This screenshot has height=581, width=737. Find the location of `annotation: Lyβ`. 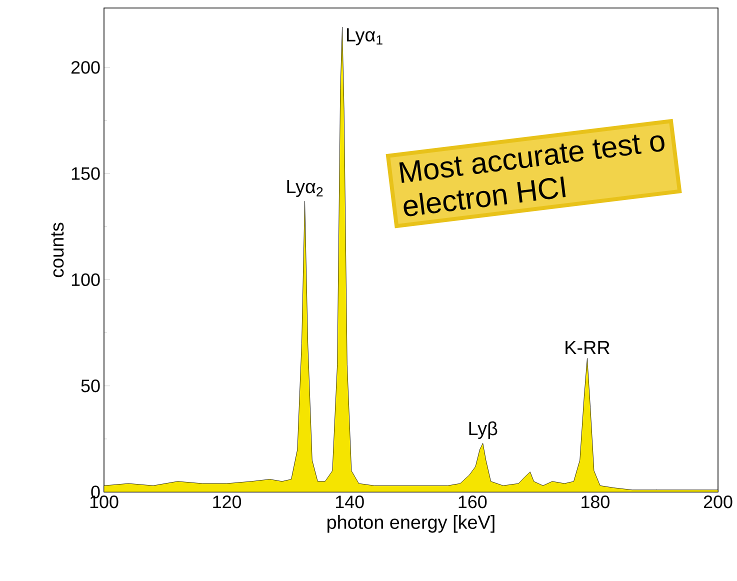

annotation: Lyβ is located at coordinates (483, 430).